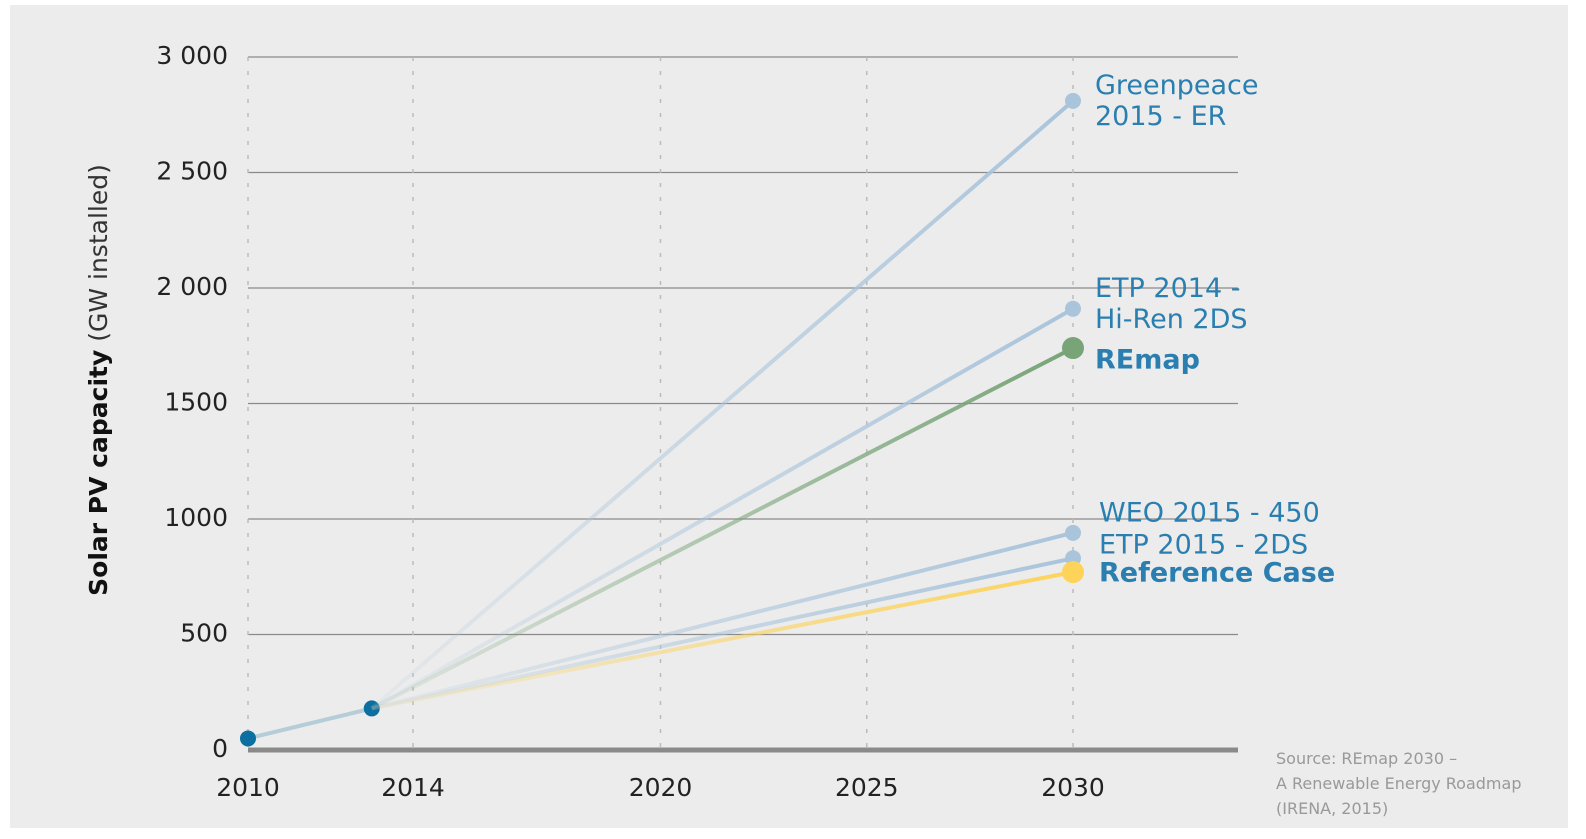  I want to click on source-line: A Renewable Energy Roadmap, so click(1399, 783).